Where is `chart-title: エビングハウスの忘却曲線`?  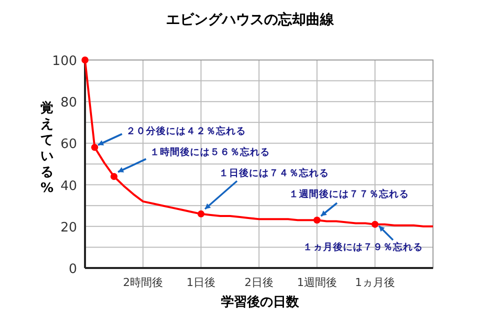
chart-title: エビングハウスの忘却曲線 is located at coordinates (250, 19).